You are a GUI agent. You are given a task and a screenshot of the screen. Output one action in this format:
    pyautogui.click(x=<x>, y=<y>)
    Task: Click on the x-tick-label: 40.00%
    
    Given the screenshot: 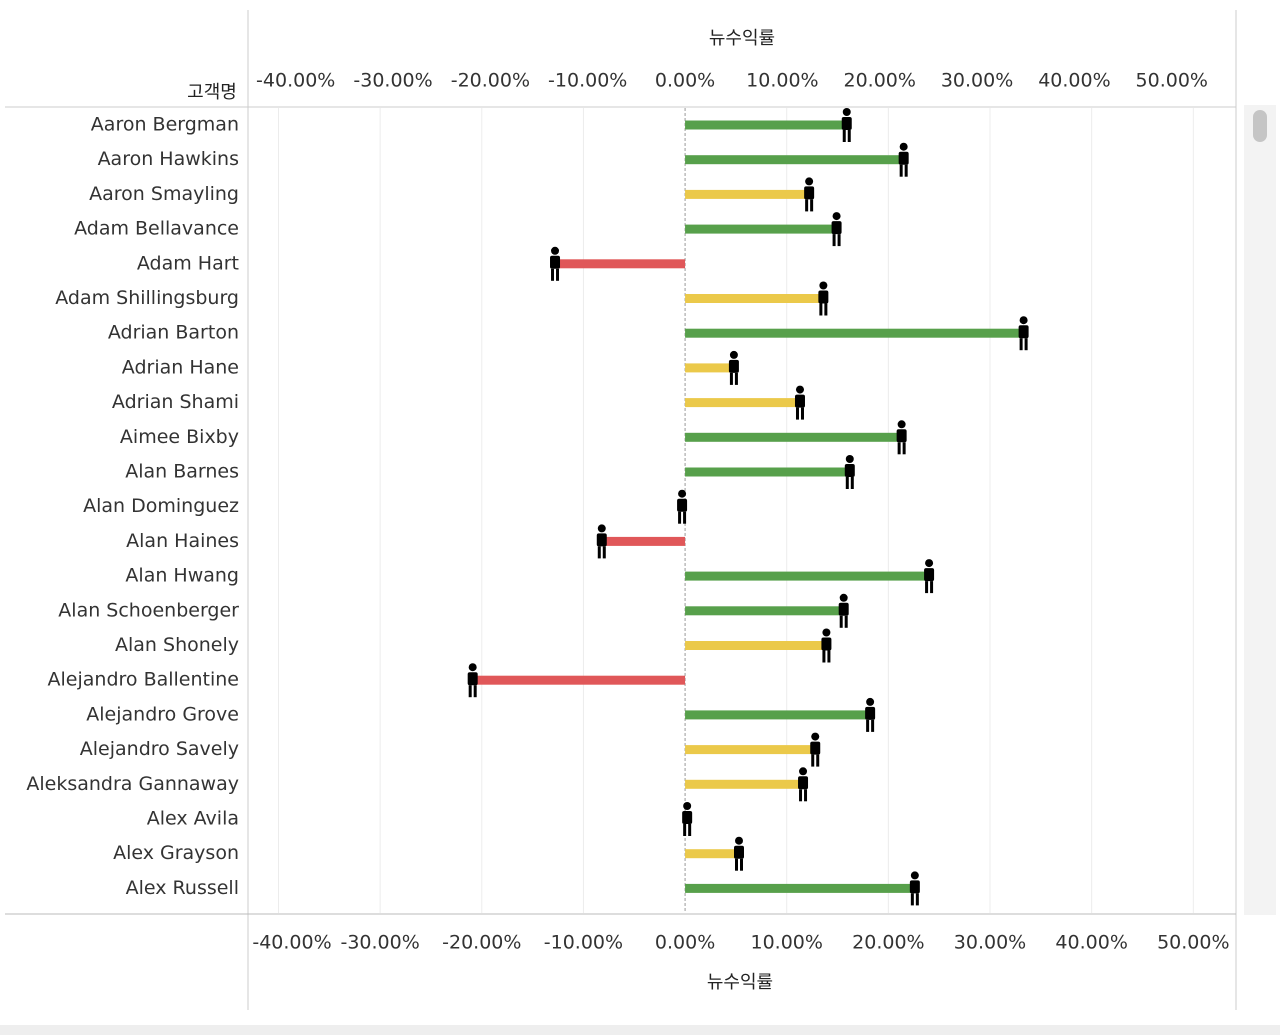 What is the action you would take?
    pyautogui.click(x=1091, y=943)
    